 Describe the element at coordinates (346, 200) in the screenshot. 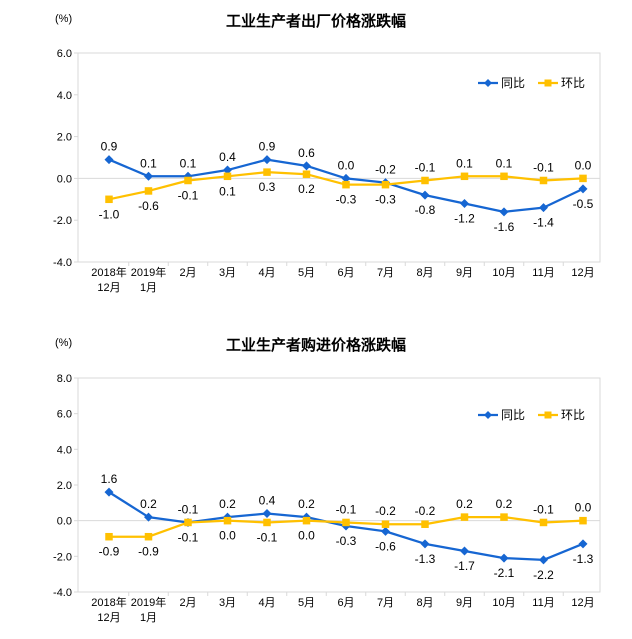

I see `series-mom-data-label: -0.3` at that location.